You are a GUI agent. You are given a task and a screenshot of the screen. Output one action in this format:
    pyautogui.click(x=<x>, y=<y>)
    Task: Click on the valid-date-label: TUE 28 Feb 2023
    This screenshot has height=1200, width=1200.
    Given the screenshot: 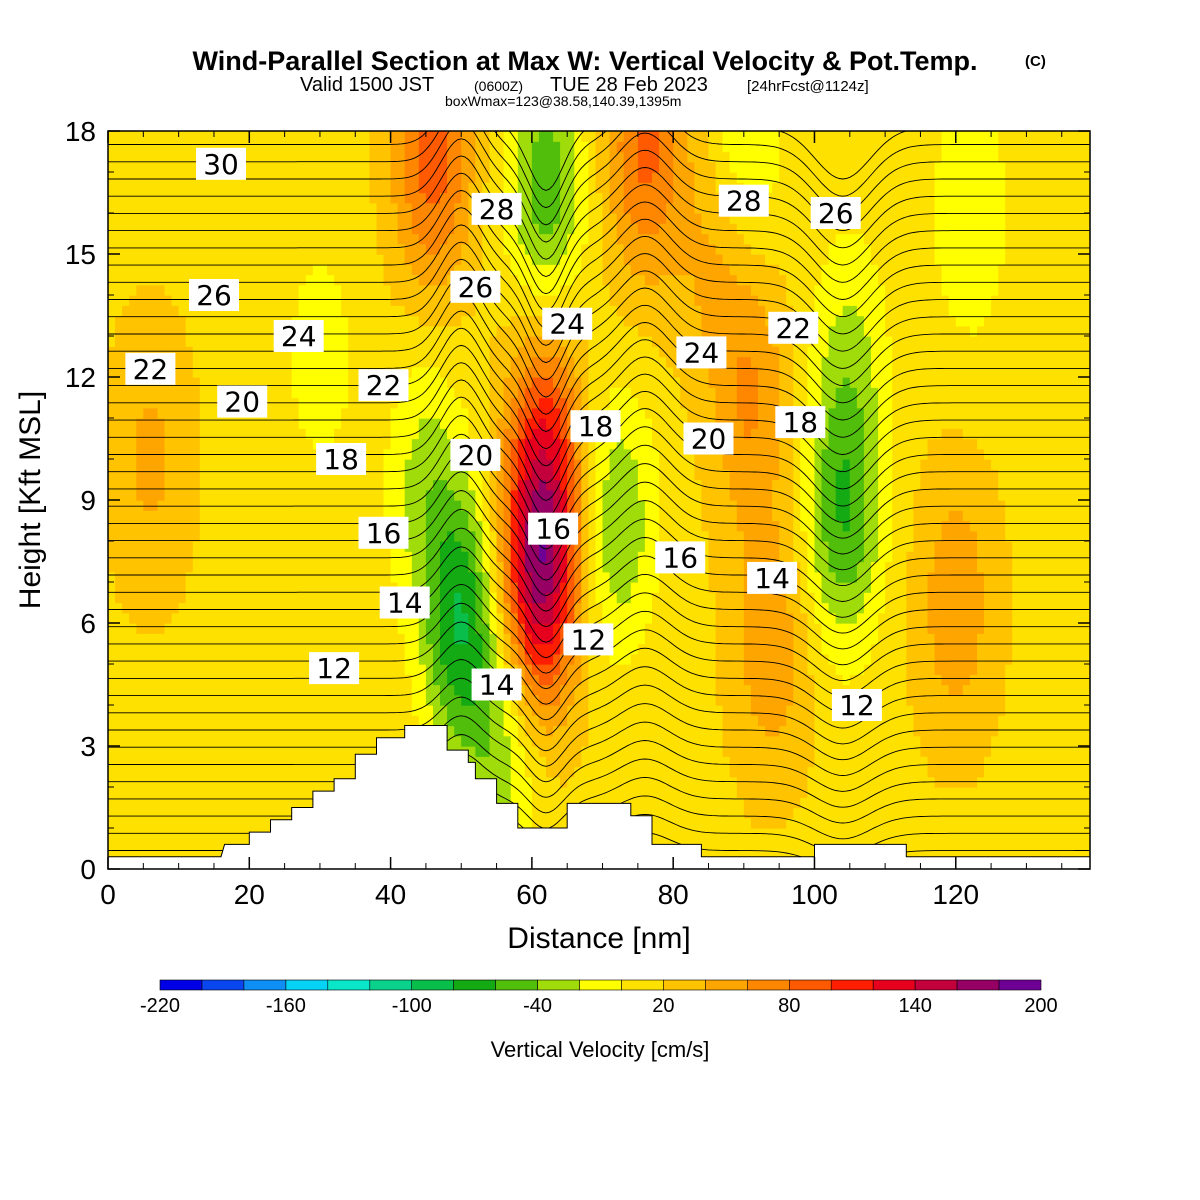 What is the action you would take?
    pyautogui.click(x=629, y=85)
    